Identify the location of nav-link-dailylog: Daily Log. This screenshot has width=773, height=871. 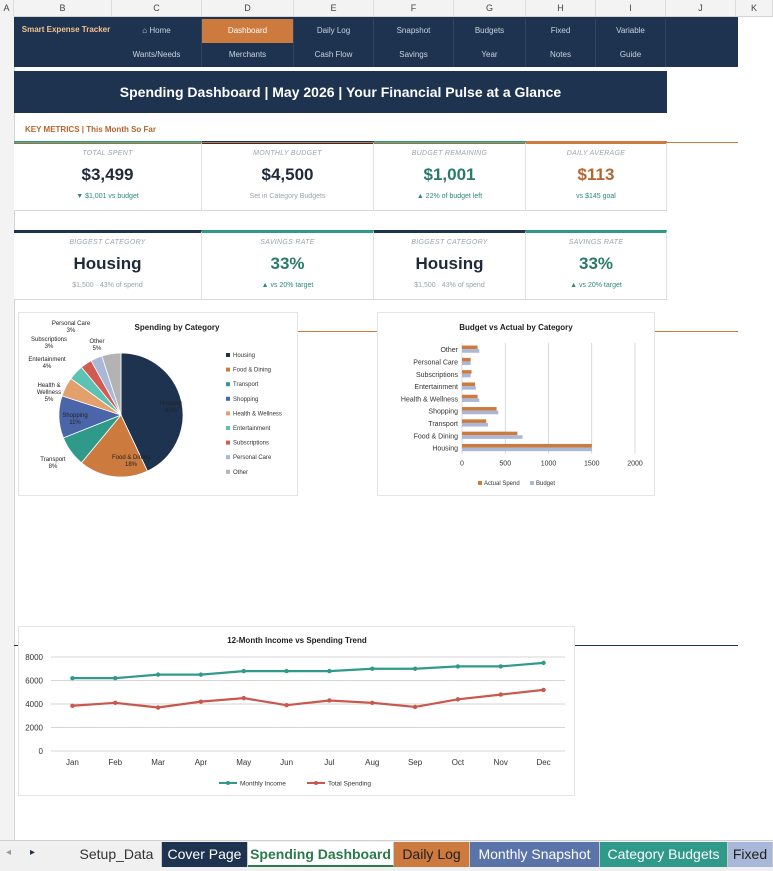
(334, 31).